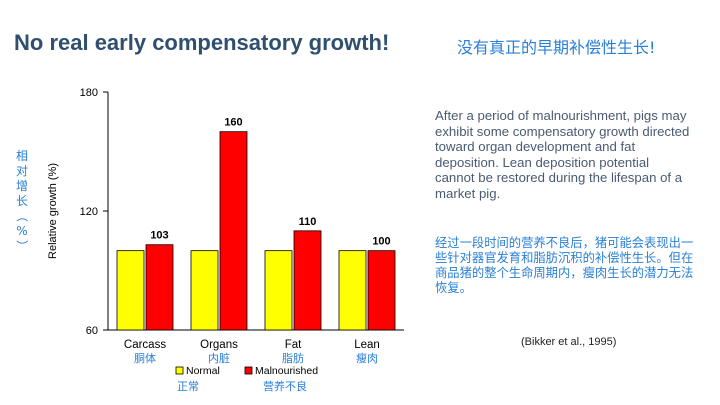  What do you see at coordinates (22, 201) in the screenshot?
I see `y-axis-label-chinese-char: 长` at bounding box center [22, 201].